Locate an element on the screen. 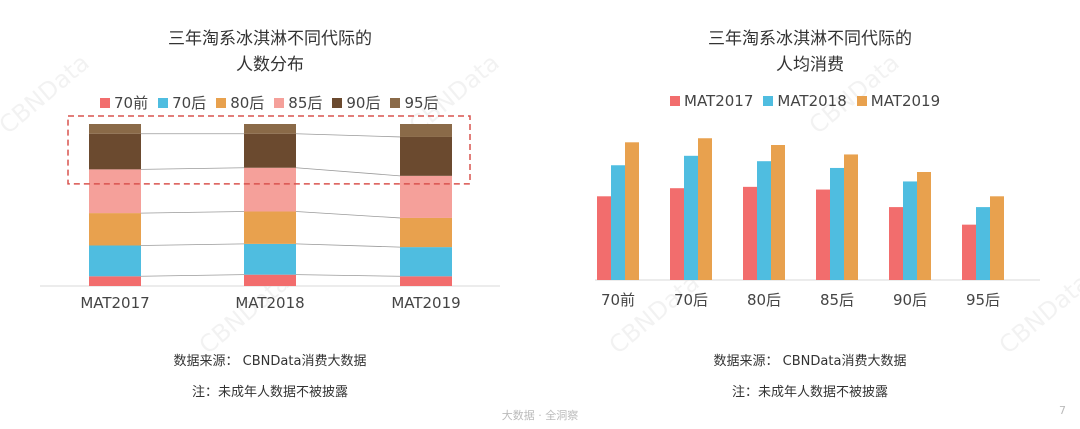 The width and height of the screenshot is (1080, 429). distribution-legend-label: 85后 is located at coordinates (305, 103).